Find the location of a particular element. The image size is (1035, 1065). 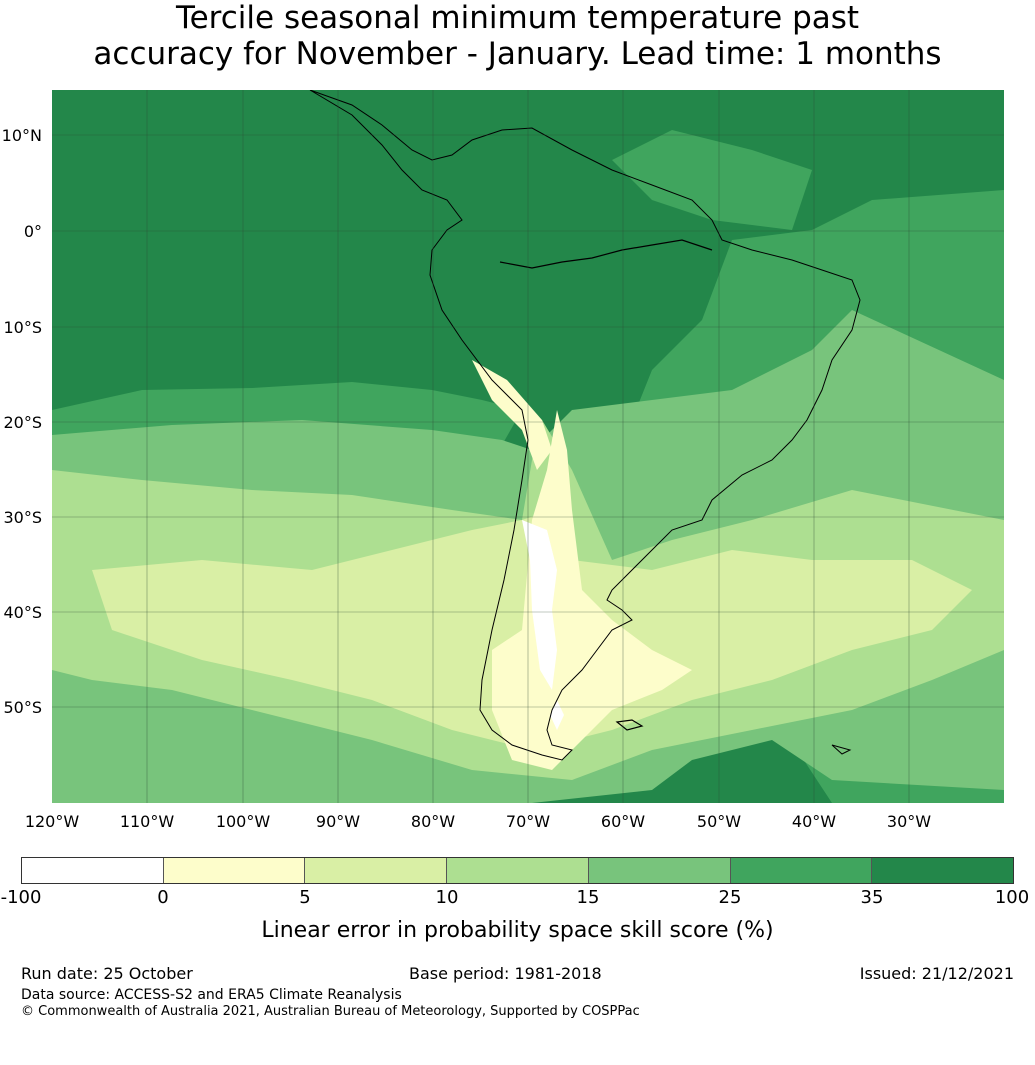

lon-tick-label: 110°W is located at coordinates (147, 821).